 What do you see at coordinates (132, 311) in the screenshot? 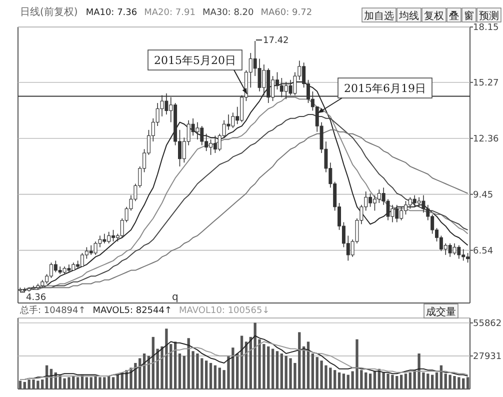
I see `text: MAVOL5: 82544↑` at bounding box center [132, 311].